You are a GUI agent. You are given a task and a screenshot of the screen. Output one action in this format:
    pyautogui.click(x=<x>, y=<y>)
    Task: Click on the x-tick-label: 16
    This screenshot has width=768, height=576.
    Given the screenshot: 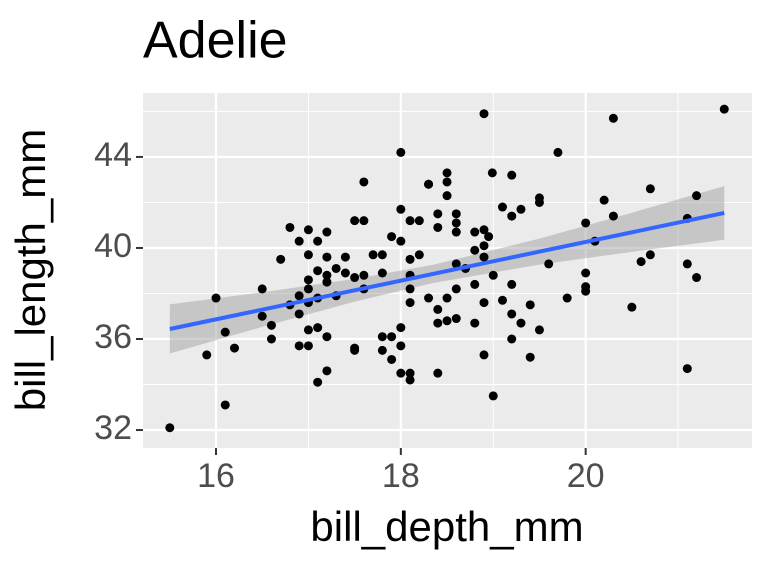 What is the action you would take?
    pyautogui.click(x=216, y=476)
    